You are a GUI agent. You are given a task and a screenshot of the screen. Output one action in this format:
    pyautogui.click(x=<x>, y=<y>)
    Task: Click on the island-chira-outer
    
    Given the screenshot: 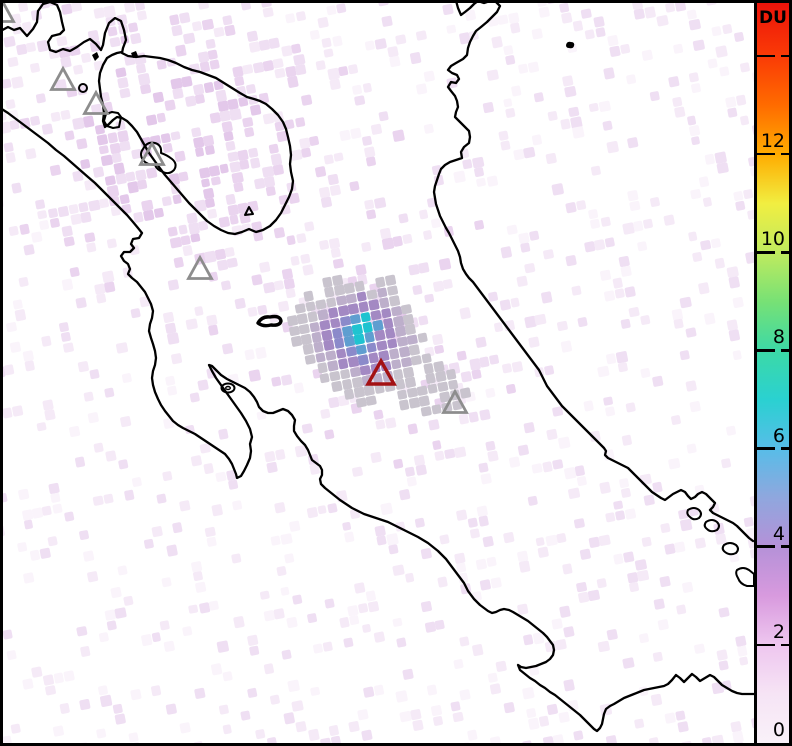 What is the action you would take?
    pyautogui.click(x=228, y=388)
    